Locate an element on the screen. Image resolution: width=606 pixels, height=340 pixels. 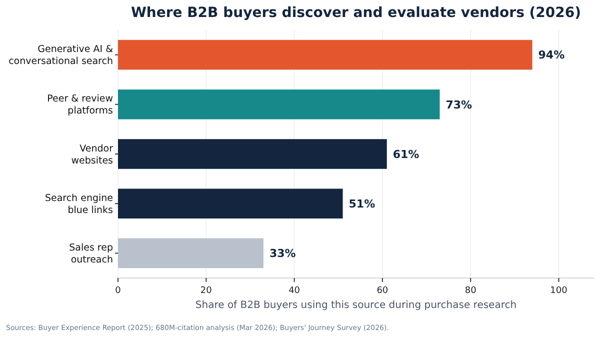
y-tick-label: Search engine blue links is located at coordinates (79, 204).